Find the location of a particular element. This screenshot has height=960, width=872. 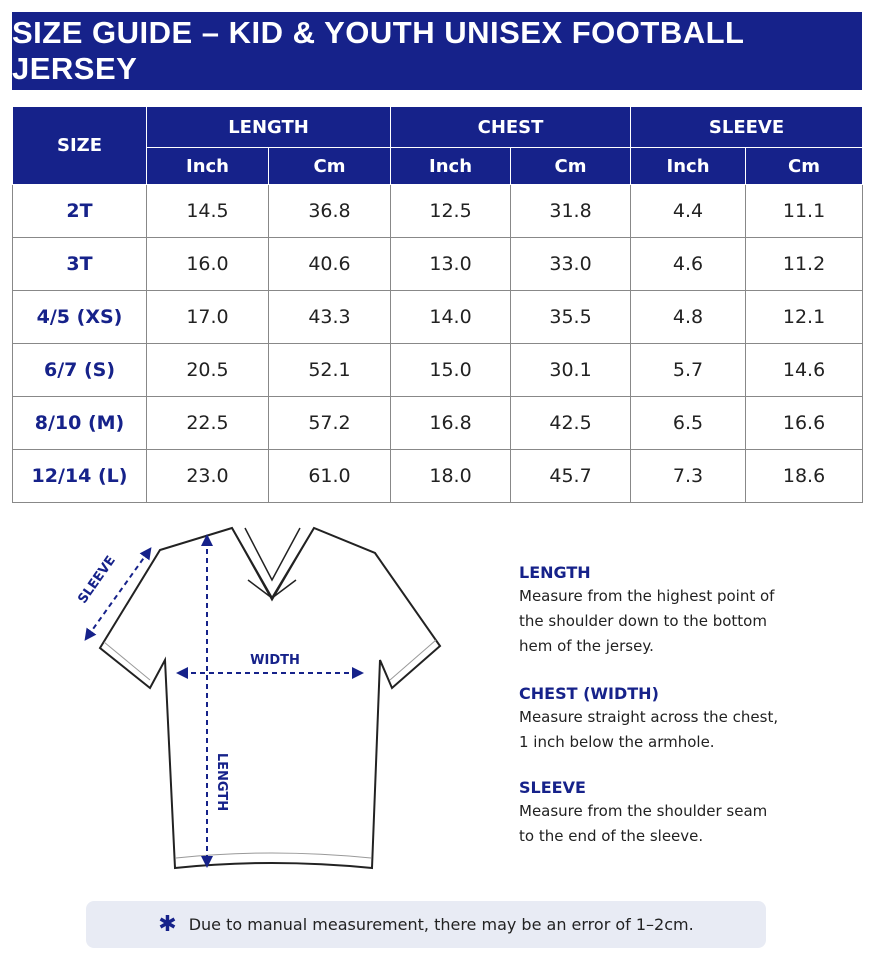

data-row: 12/14 (L) 23.0 61.0 18.0 45.7 7.3 18.6 is located at coordinates (438, 476).